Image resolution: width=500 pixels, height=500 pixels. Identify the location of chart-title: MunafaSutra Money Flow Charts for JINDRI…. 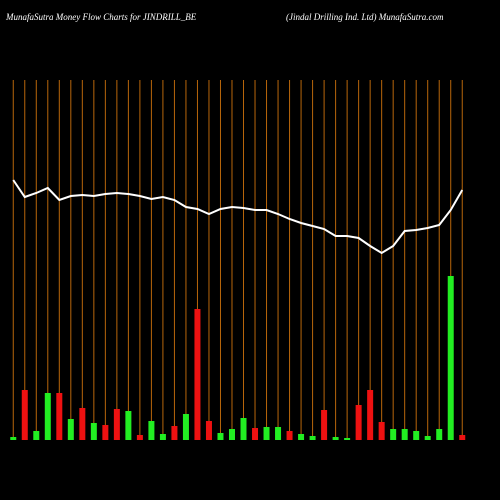
(101, 17).